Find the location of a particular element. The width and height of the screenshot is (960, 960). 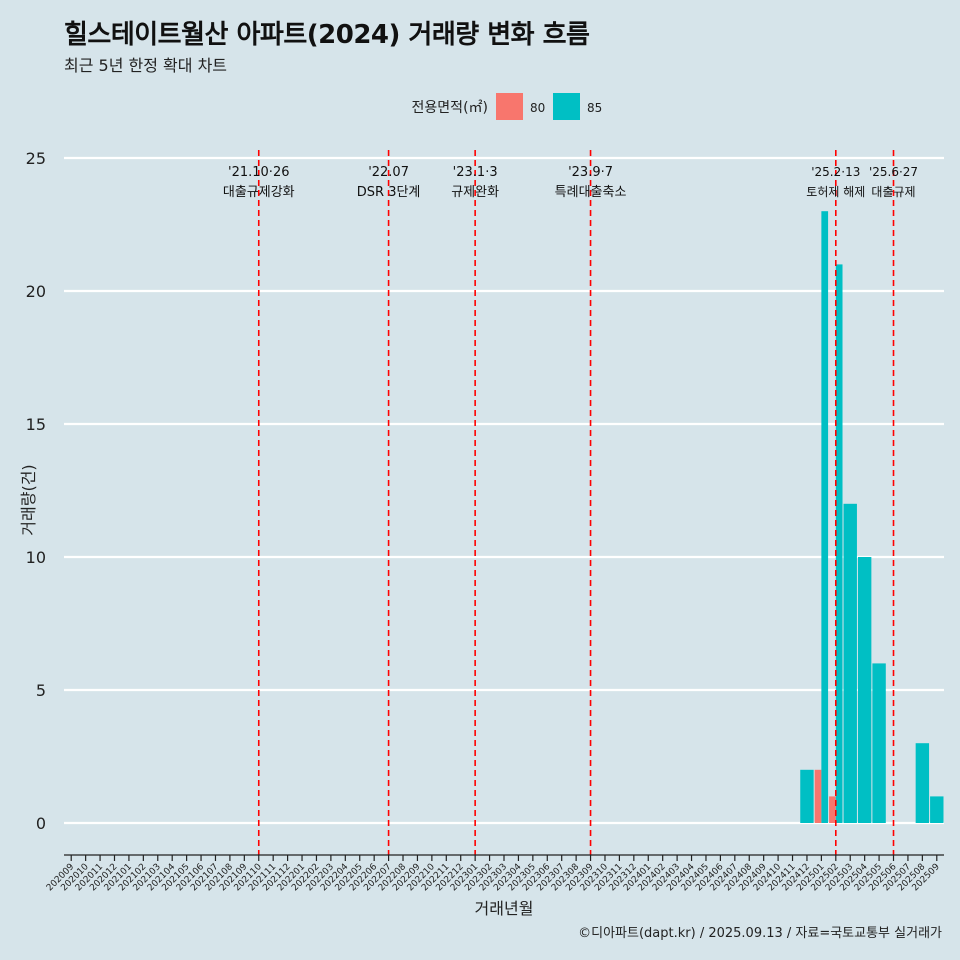

y-tick-label: 5 is located at coordinates (41, 690).